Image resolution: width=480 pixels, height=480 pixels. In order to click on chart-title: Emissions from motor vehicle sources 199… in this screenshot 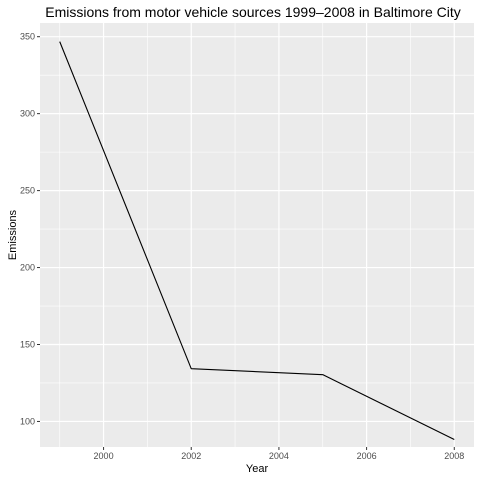, I will do `click(253, 12)`.